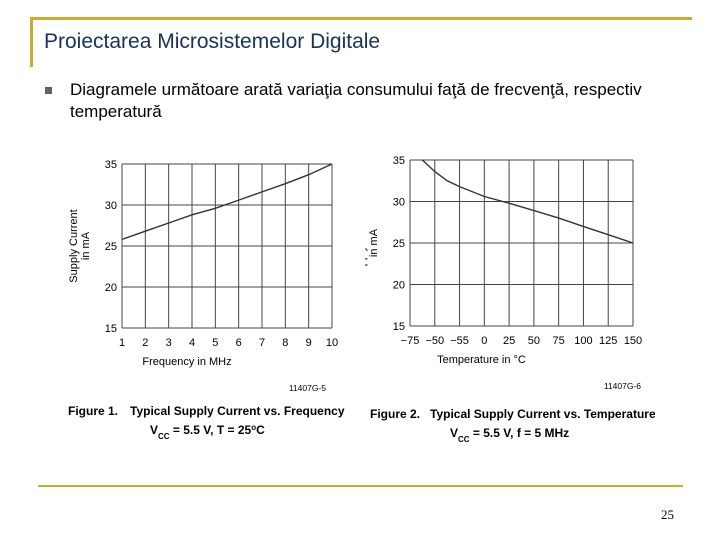  I want to click on x-tick-label: −50, so click(434, 341).